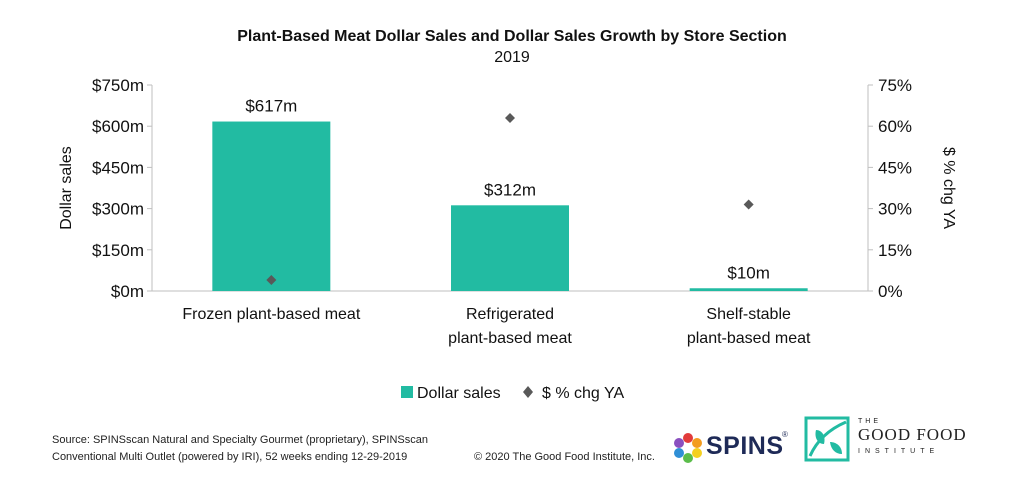 The height and width of the screenshot is (493, 1024). What do you see at coordinates (890, 291) in the screenshot?
I see `y2-tick-label: 0%` at bounding box center [890, 291].